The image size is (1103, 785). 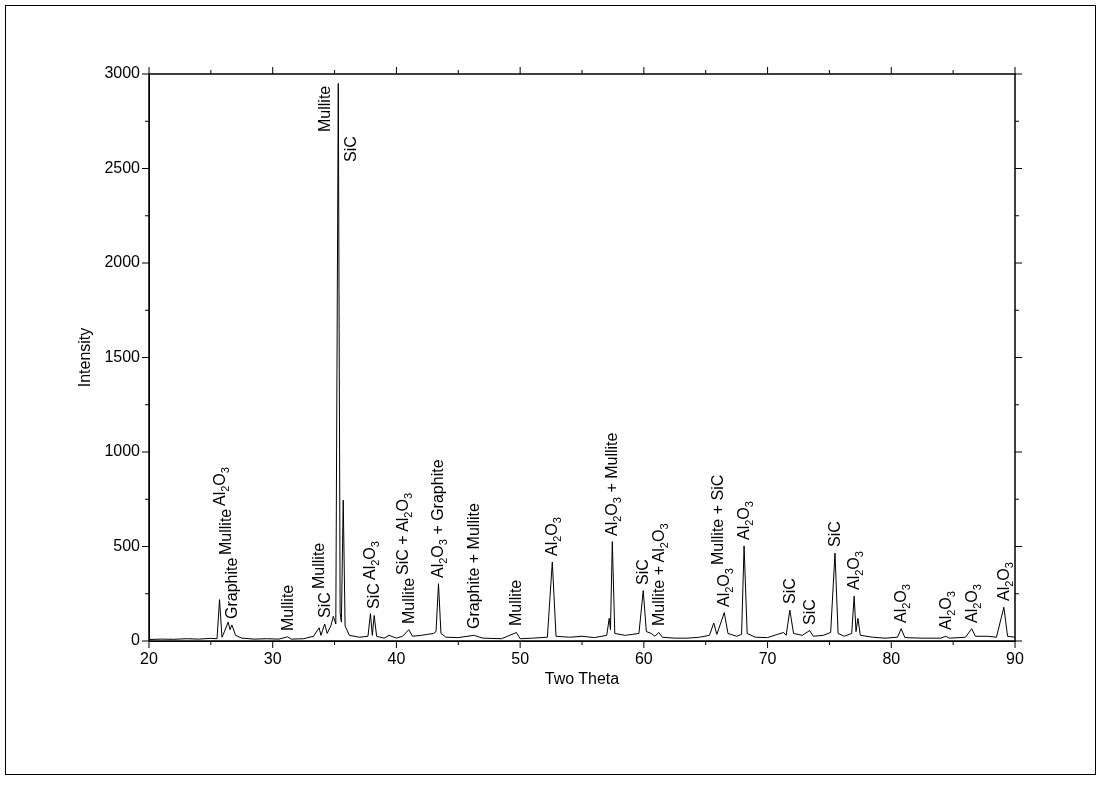 I want to click on y-tick-label: 1500, so click(x=122, y=356).